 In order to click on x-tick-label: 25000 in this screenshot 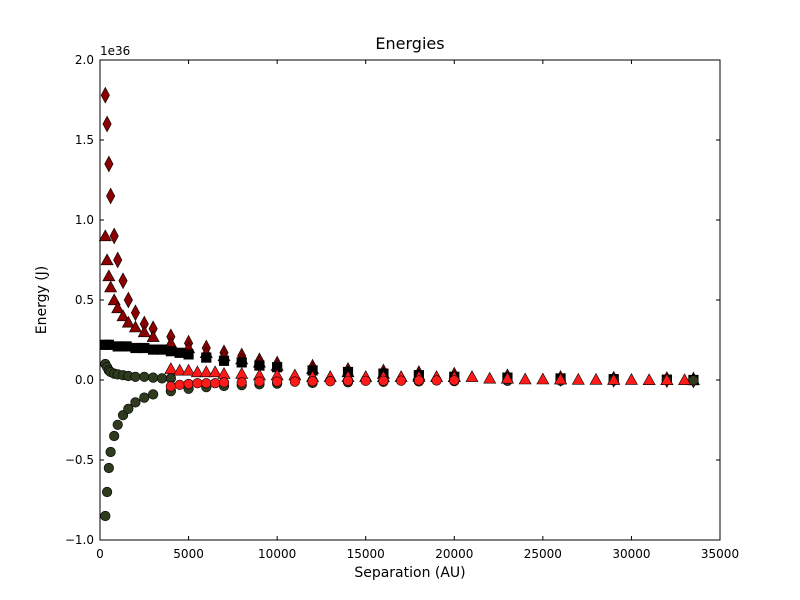, I will do `click(543, 554)`.